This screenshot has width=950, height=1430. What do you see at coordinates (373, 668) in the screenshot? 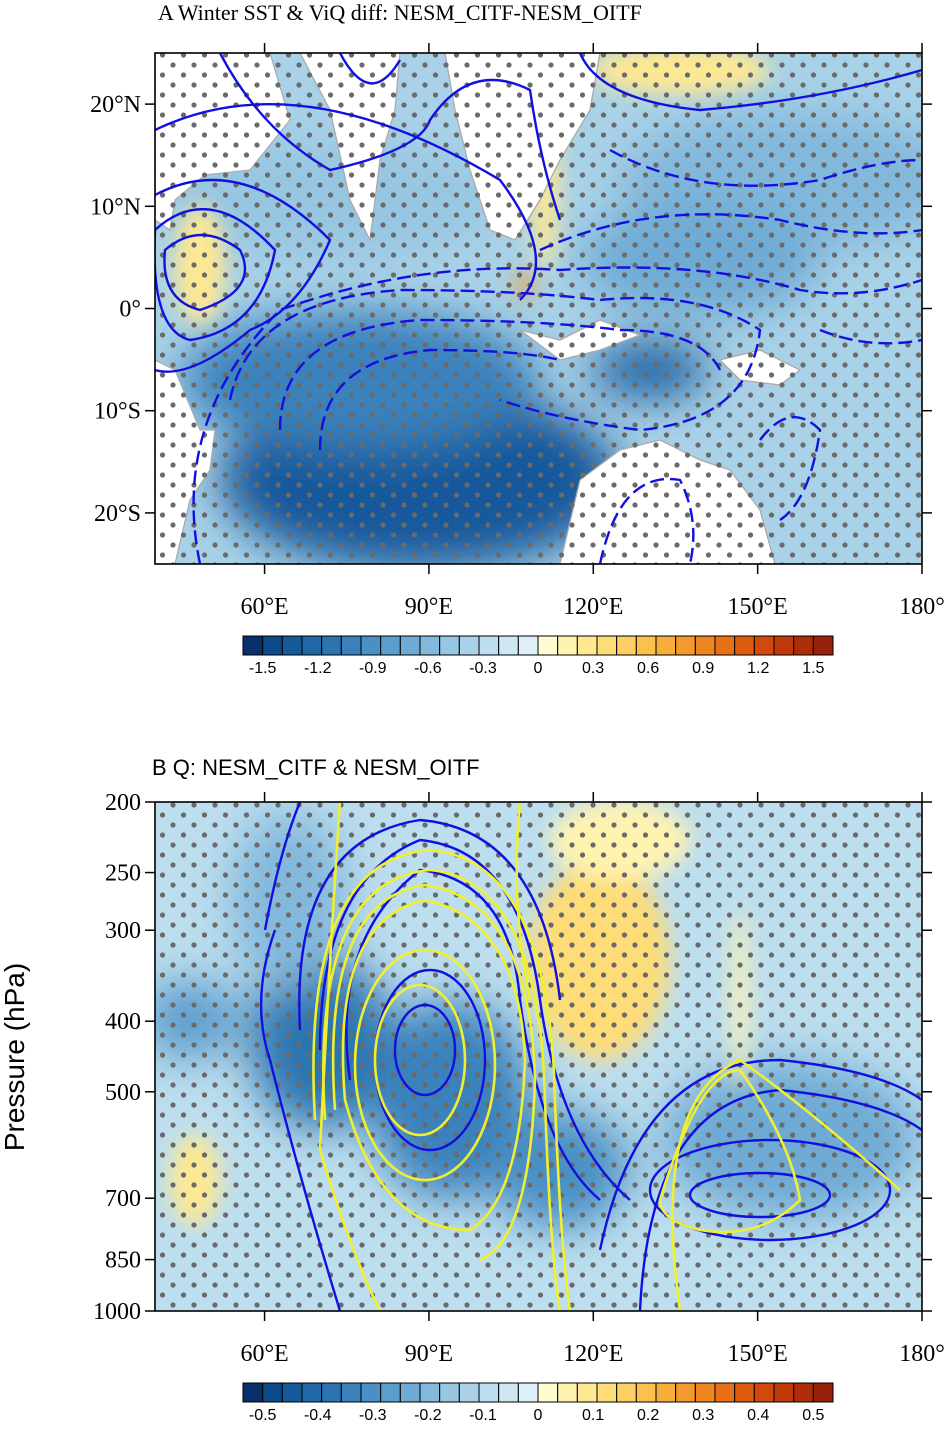
I see `colorbar-label: -0.9` at bounding box center [373, 668].